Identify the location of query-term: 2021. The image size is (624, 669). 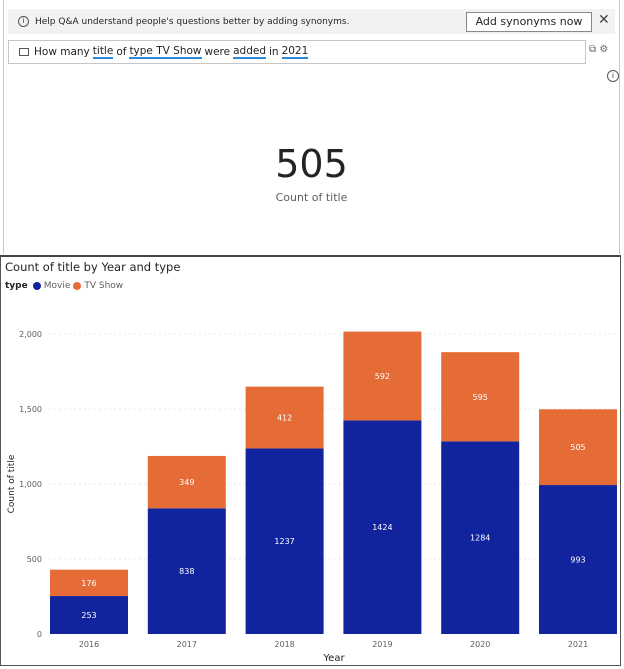
(295, 52).